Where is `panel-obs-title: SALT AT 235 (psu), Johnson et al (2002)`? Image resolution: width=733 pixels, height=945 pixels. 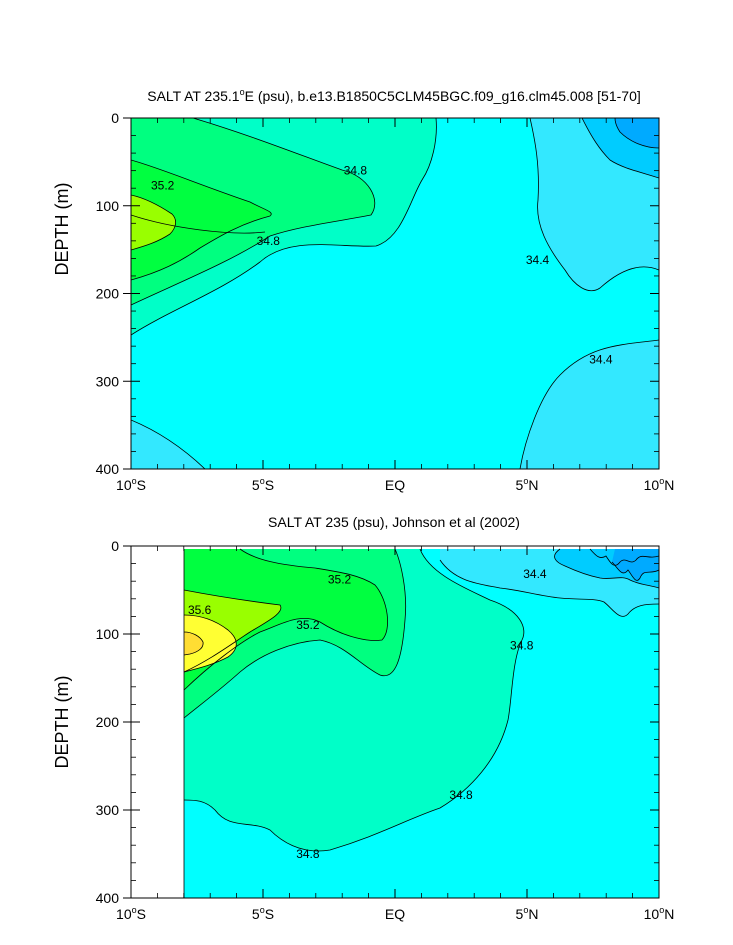
panel-obs-title: SALT AT 235 (psu), Johnson et al (2002) is located at coordinates (394, 522).